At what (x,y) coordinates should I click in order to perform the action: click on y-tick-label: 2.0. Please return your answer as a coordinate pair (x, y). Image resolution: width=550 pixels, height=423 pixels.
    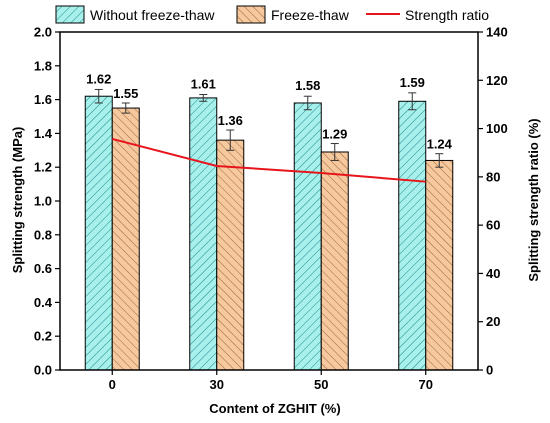
    Looking at the image, I should click on (43, 32).